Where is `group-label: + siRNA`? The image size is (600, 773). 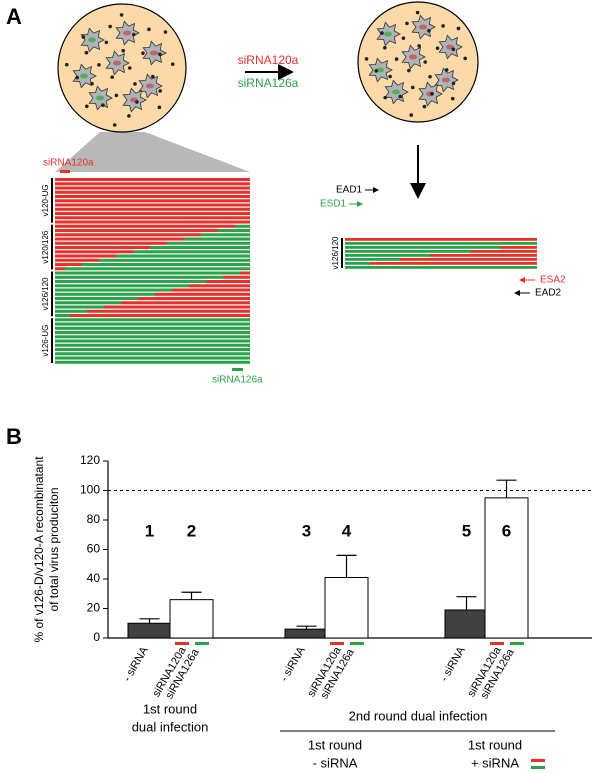
group-label: + siRNA is located at coordinates (495, 762).